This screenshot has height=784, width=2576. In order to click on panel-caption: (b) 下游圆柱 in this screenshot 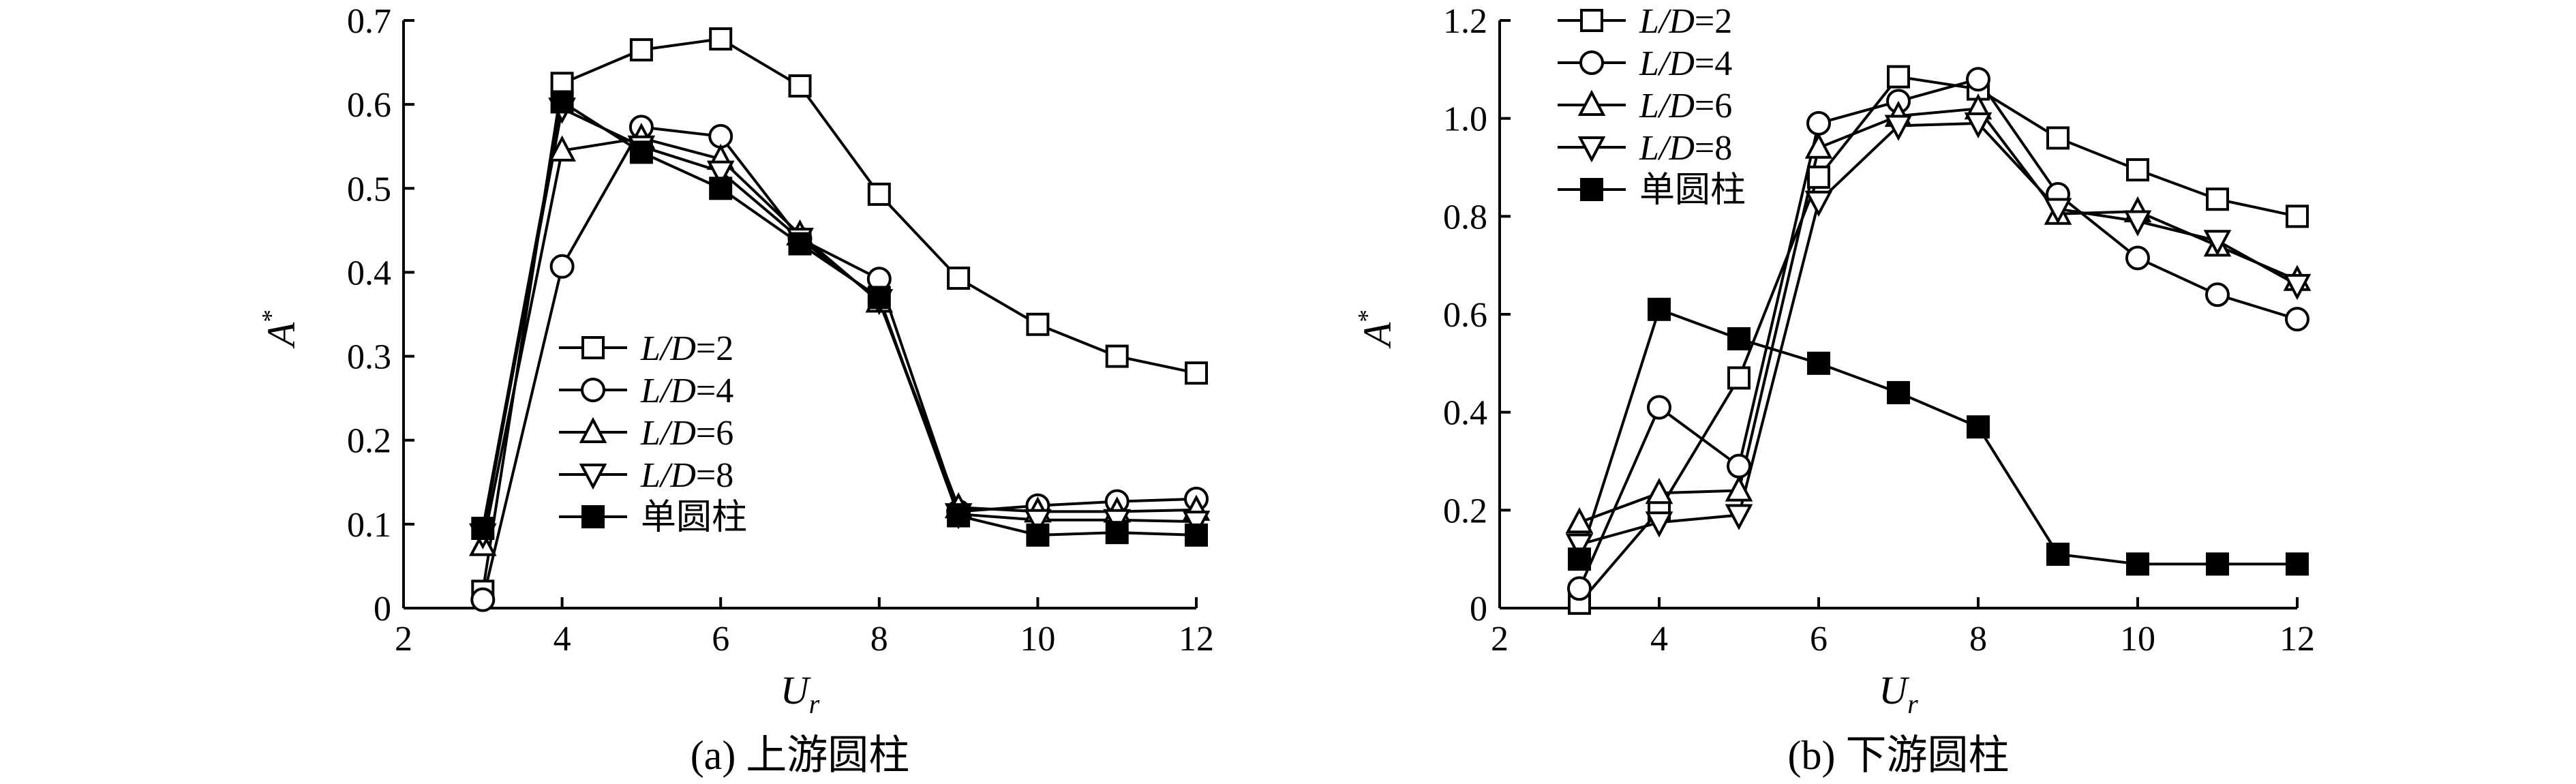, I will do `click(1899, 756)`.